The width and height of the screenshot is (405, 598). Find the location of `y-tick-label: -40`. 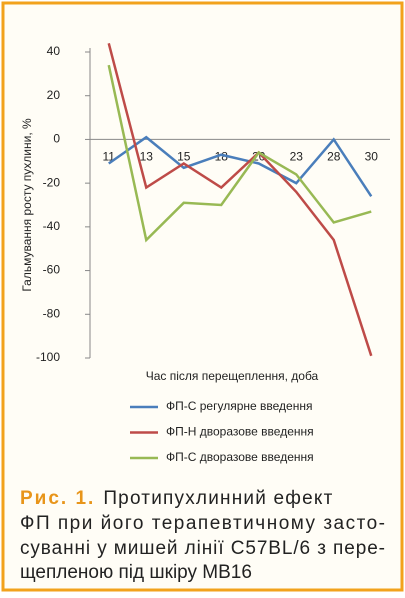

y-tick-label: -40 is located at coordinates (52, 226).